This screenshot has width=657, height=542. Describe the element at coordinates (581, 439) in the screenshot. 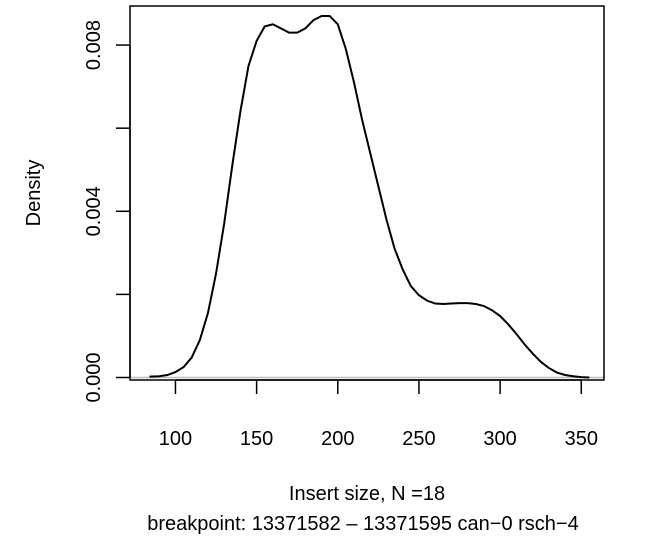

I see `x-tick-label: 350` at that location.